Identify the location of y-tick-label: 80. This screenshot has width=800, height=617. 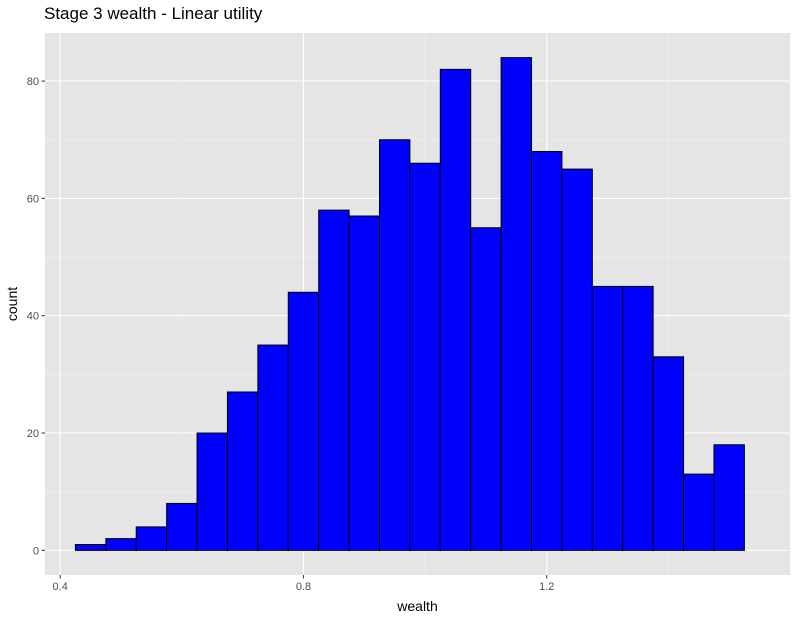
(33, 82).